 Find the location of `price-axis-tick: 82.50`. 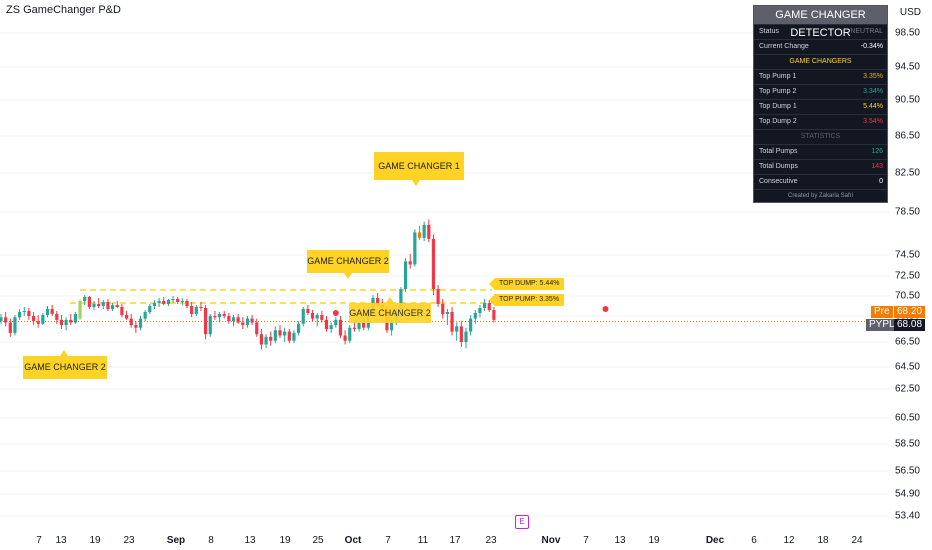

price-axis-tick: 82.50 is located at coordinates (907, 173).